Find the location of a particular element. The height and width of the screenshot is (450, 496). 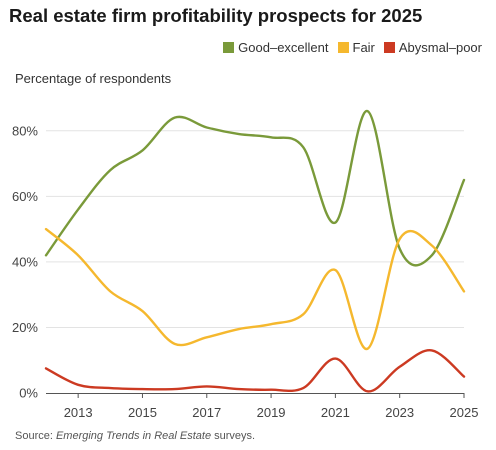

x-tick-label: 2023 is located at coordinates (399, 412).